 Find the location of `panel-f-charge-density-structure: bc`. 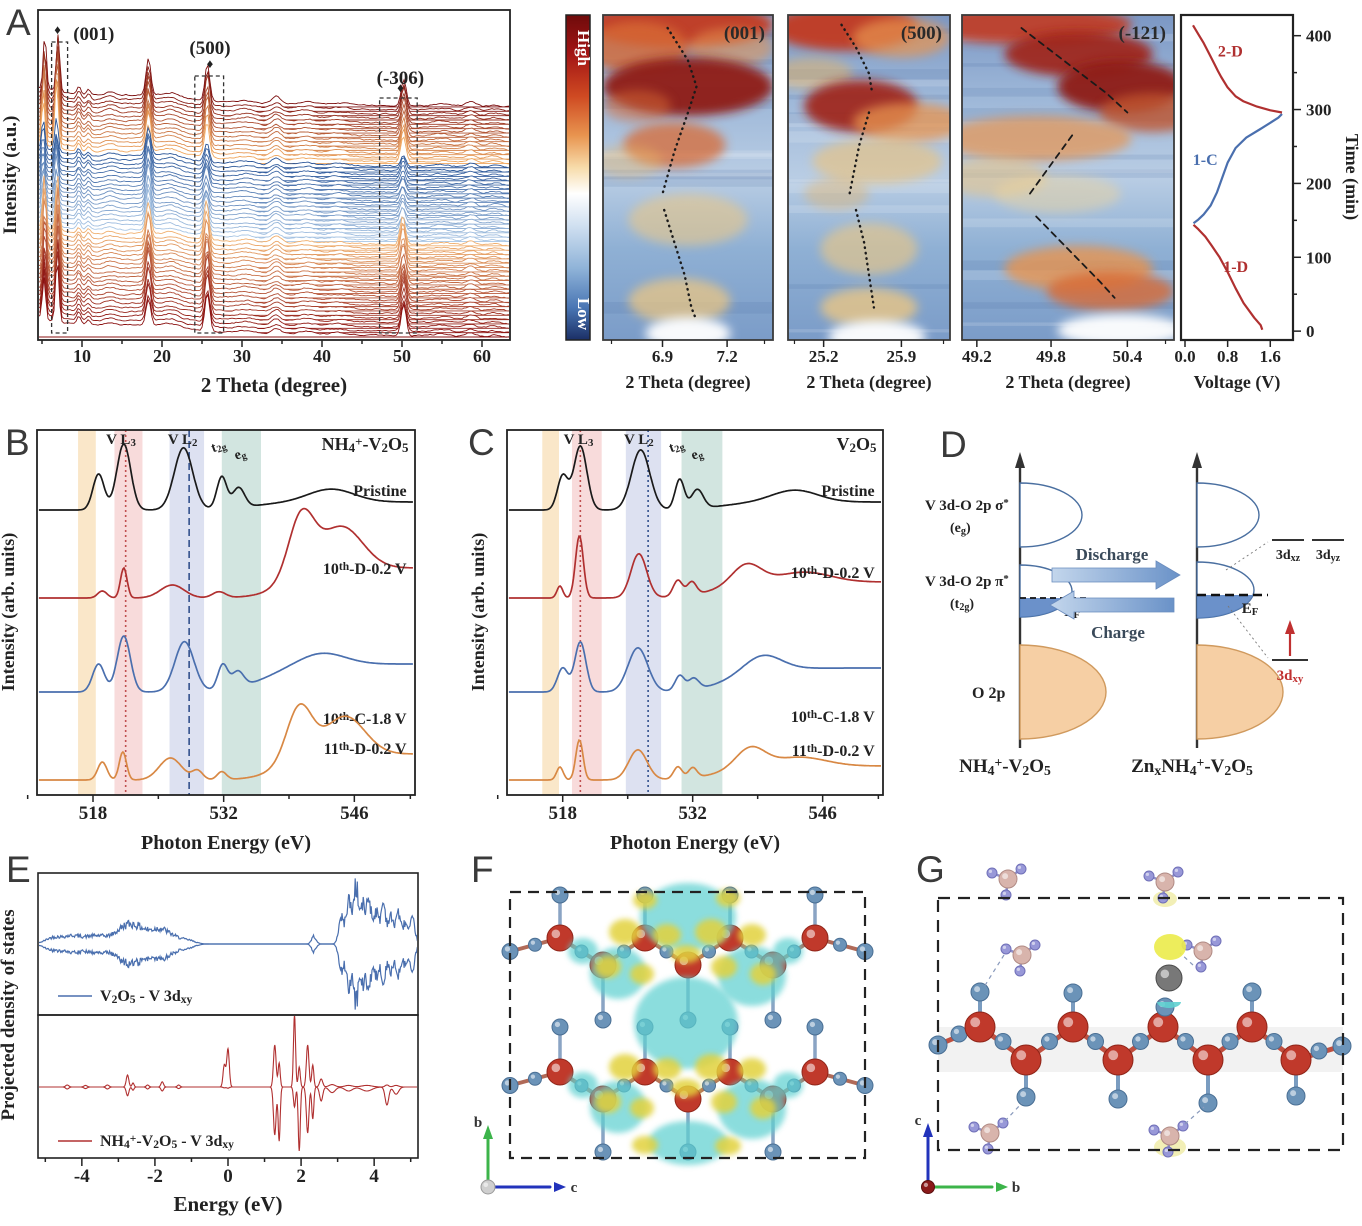

panel-f-charge-density-structure: bc is located at coordinates (674, 1039).